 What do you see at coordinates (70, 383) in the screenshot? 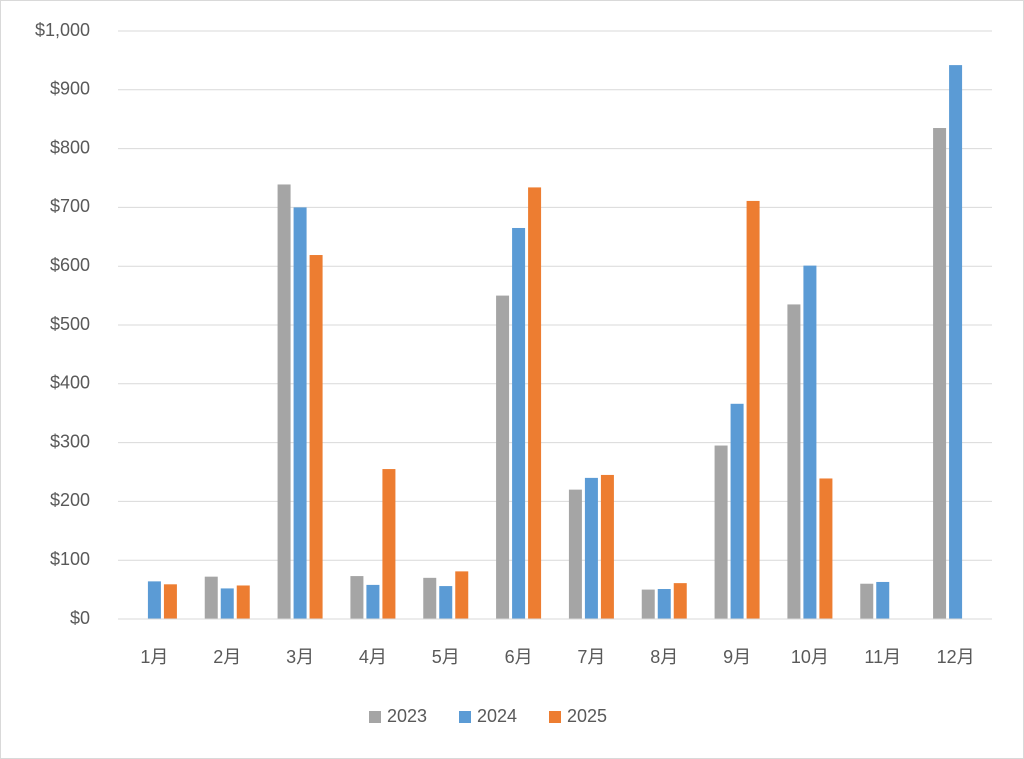
I see `y-tick-label: $400` at bounding box center [70, 383].